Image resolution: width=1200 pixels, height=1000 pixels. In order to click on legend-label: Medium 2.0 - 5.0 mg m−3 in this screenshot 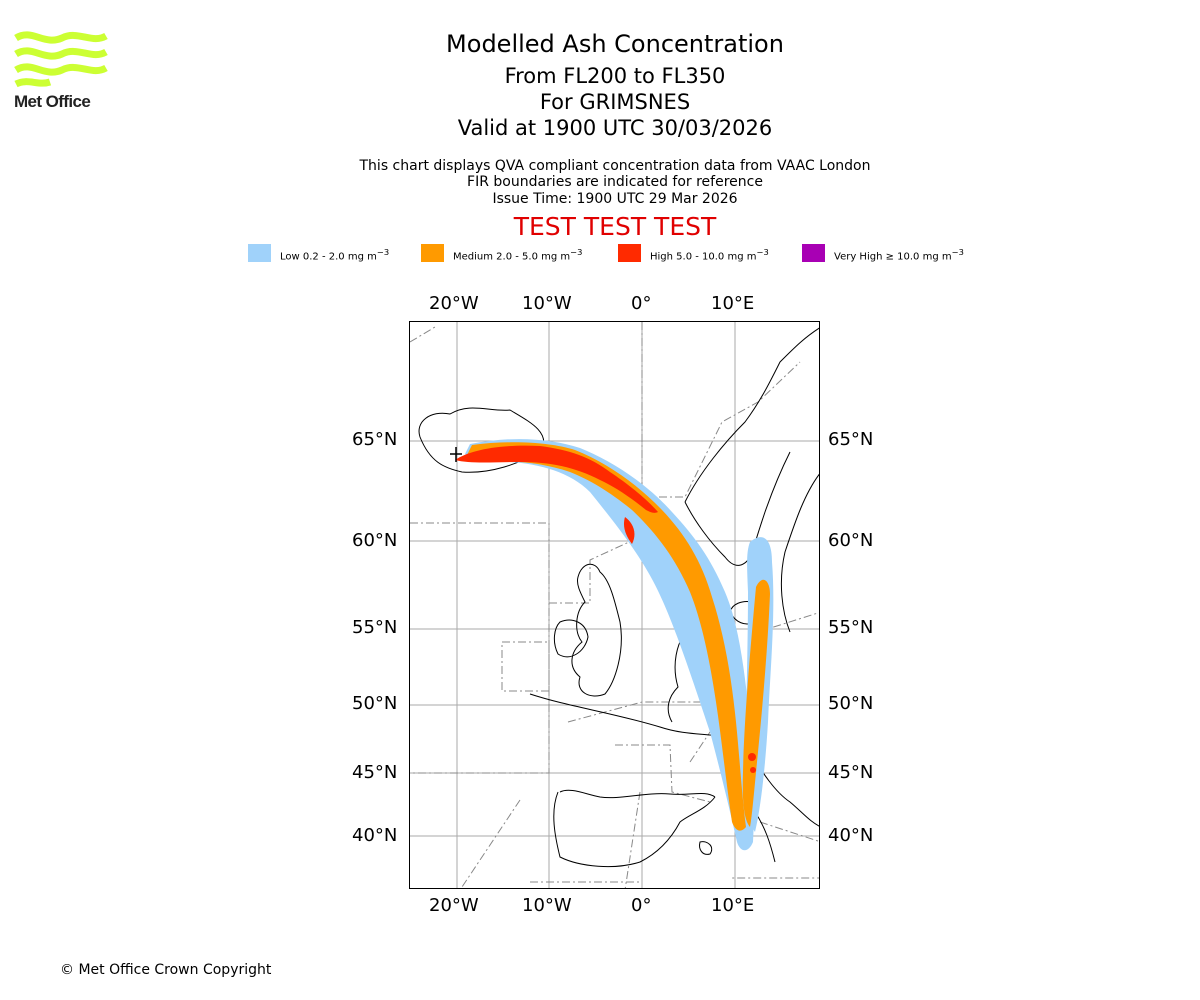, I will do `click(518, 255)`.